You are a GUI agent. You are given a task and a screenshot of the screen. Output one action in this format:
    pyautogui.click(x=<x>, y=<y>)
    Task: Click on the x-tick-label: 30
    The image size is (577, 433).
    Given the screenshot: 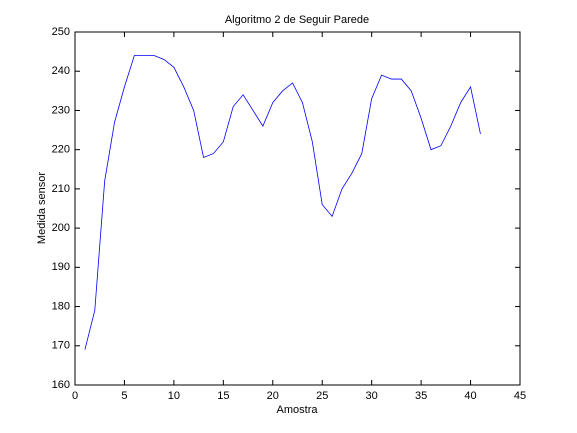 What is the action you would take?
    pyautogui.click(x=372, y=396)
    